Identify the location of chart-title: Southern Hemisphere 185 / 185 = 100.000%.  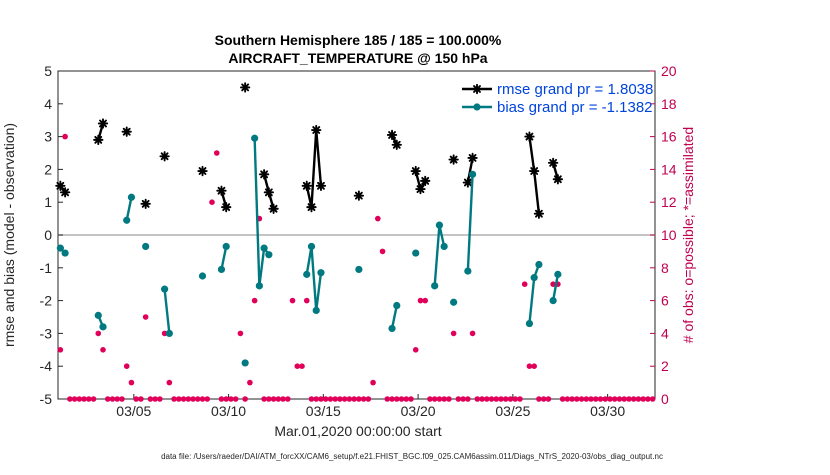
(358, 40).